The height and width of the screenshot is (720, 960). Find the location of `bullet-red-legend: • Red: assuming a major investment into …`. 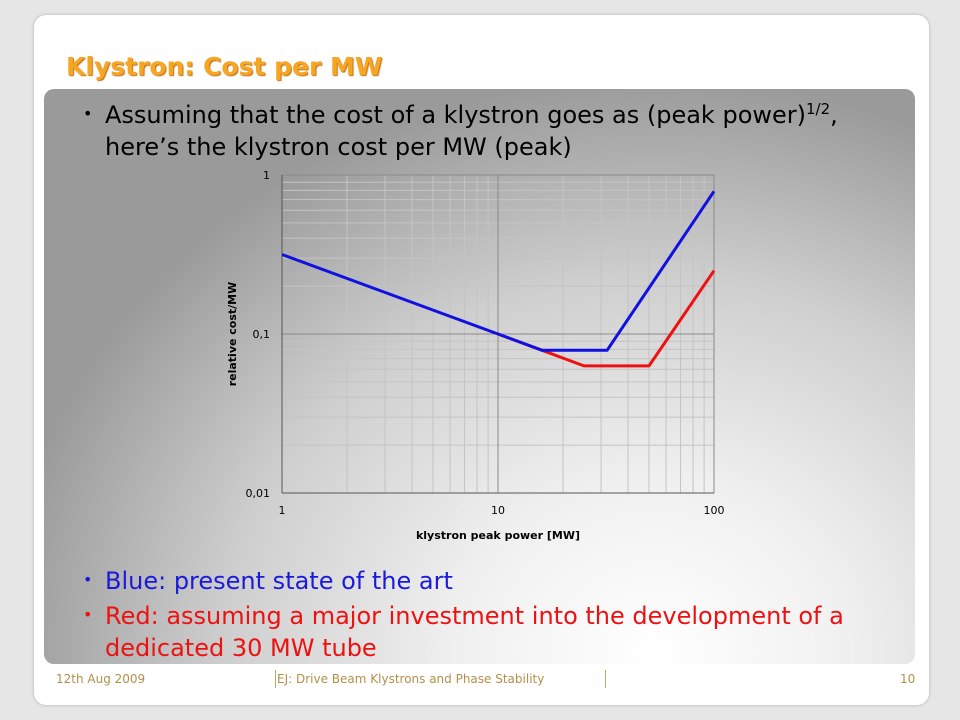

bullet-red-legend: • Red: assuming a major investment into … is located at coordinates (494, 632).